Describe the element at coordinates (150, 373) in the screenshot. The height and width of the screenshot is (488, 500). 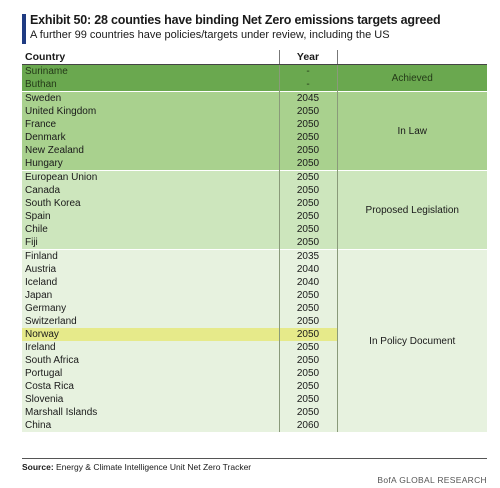
I see `country-cell: Portugal` at that location.